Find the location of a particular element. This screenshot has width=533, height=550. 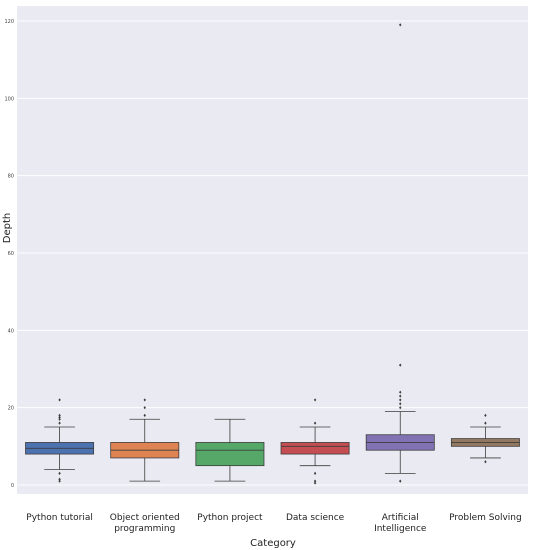

y-tick-label-120: 120 is located at coordinates (9, 22).